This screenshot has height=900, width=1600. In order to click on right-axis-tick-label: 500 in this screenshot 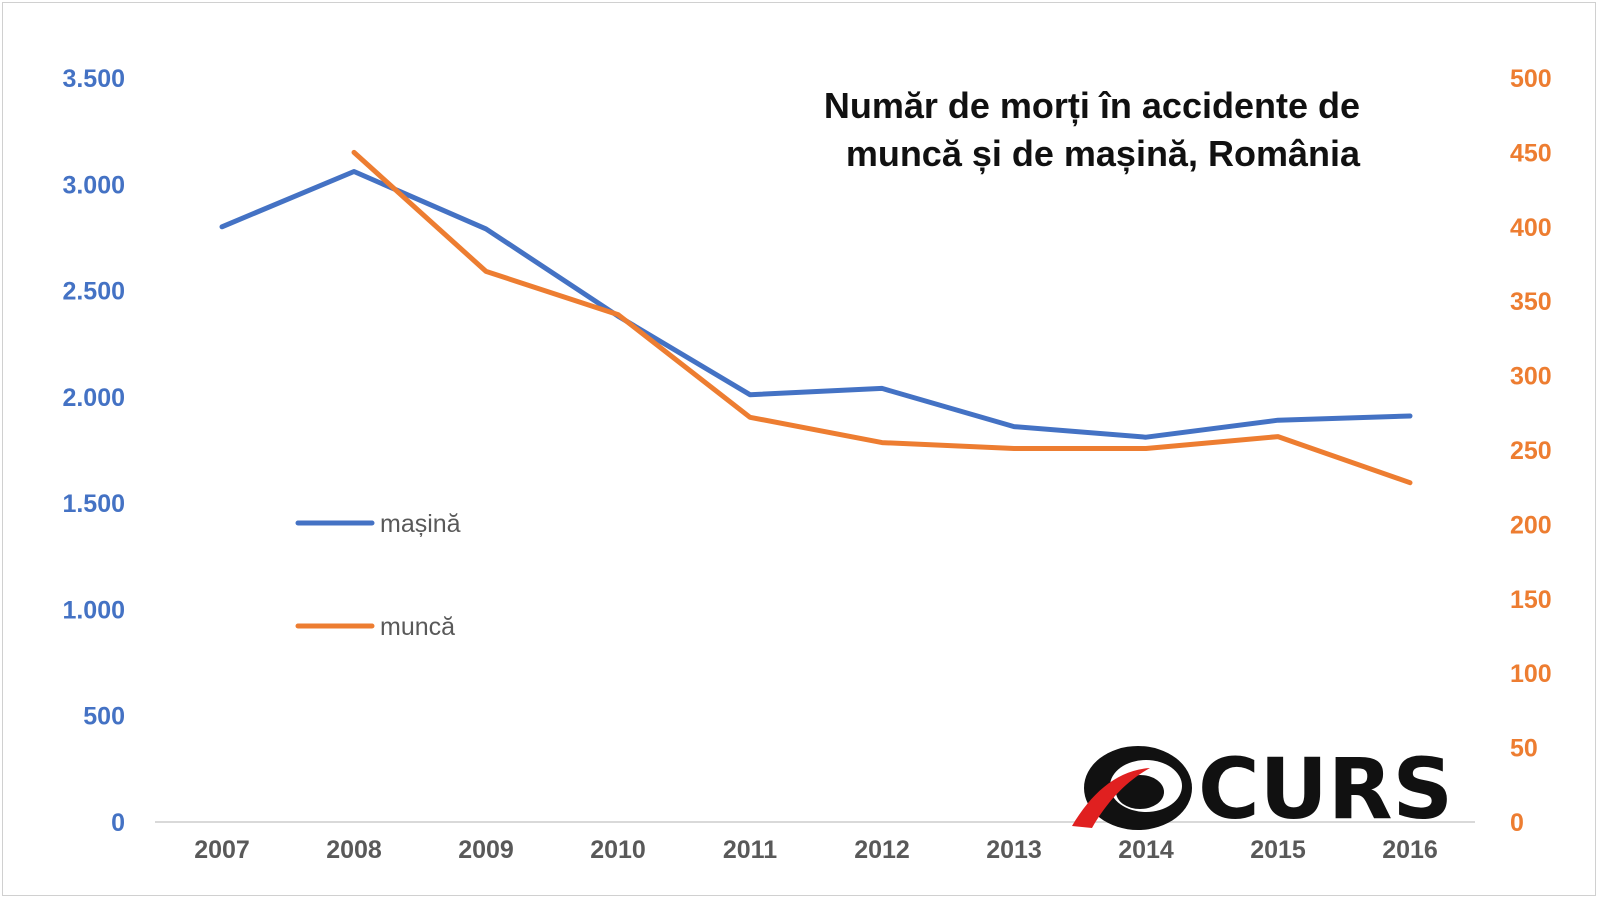, I will do `click(1531, 79)`.